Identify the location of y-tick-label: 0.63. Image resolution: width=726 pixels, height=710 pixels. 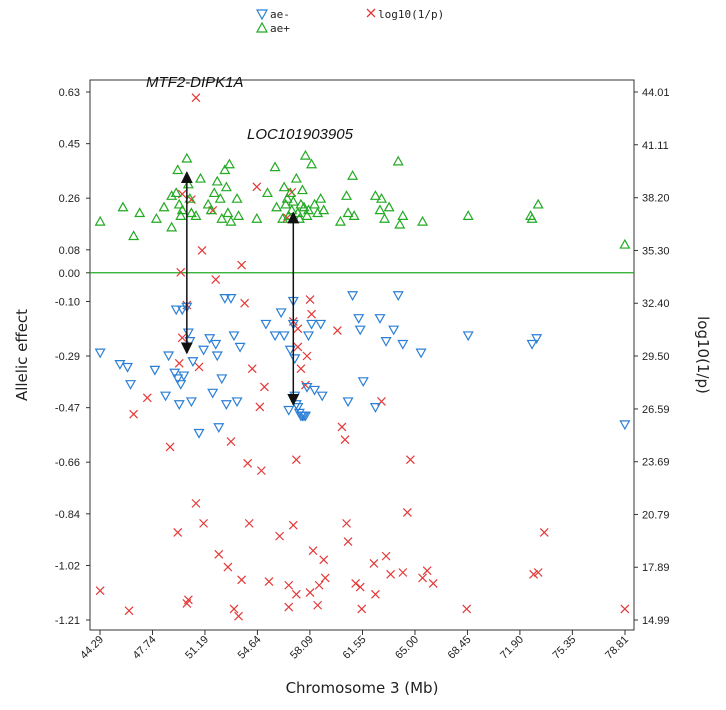
(69, 93).